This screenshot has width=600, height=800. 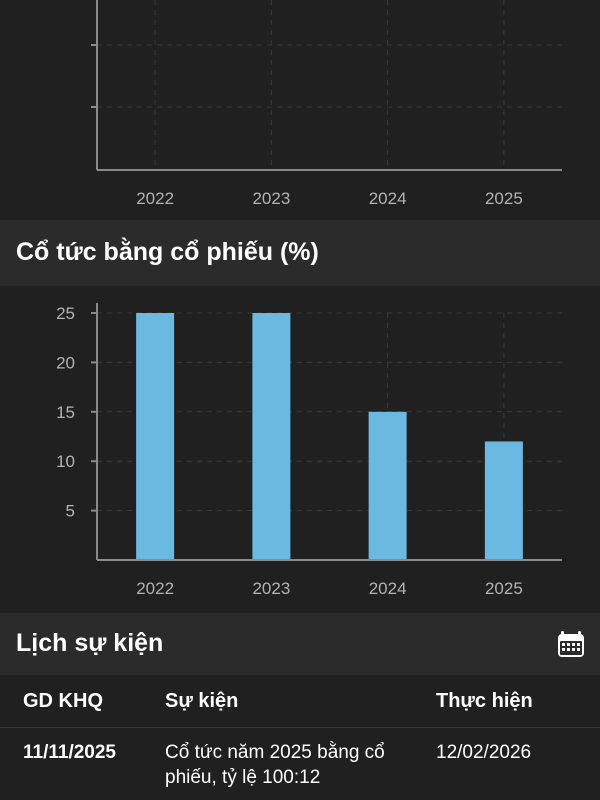 What do you see at coordinates (90, 643) in the screenshot?
I see `events-title: Lịch sự kiện` at bounding box center [90, 643].